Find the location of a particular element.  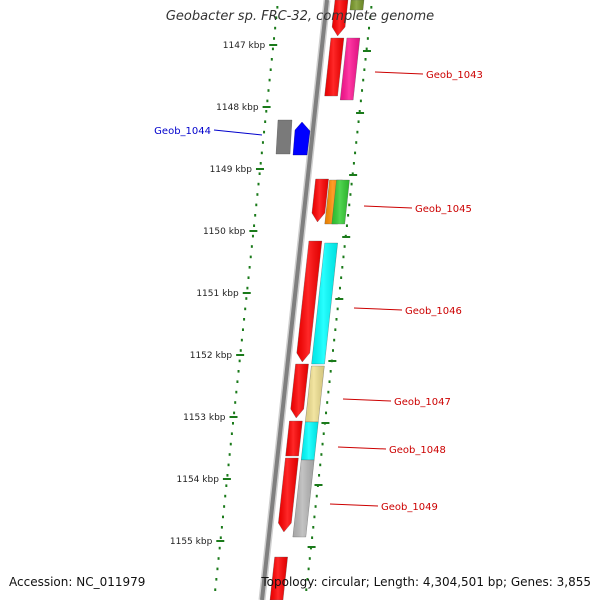

silver-feature is located at coordinates (303, 498).